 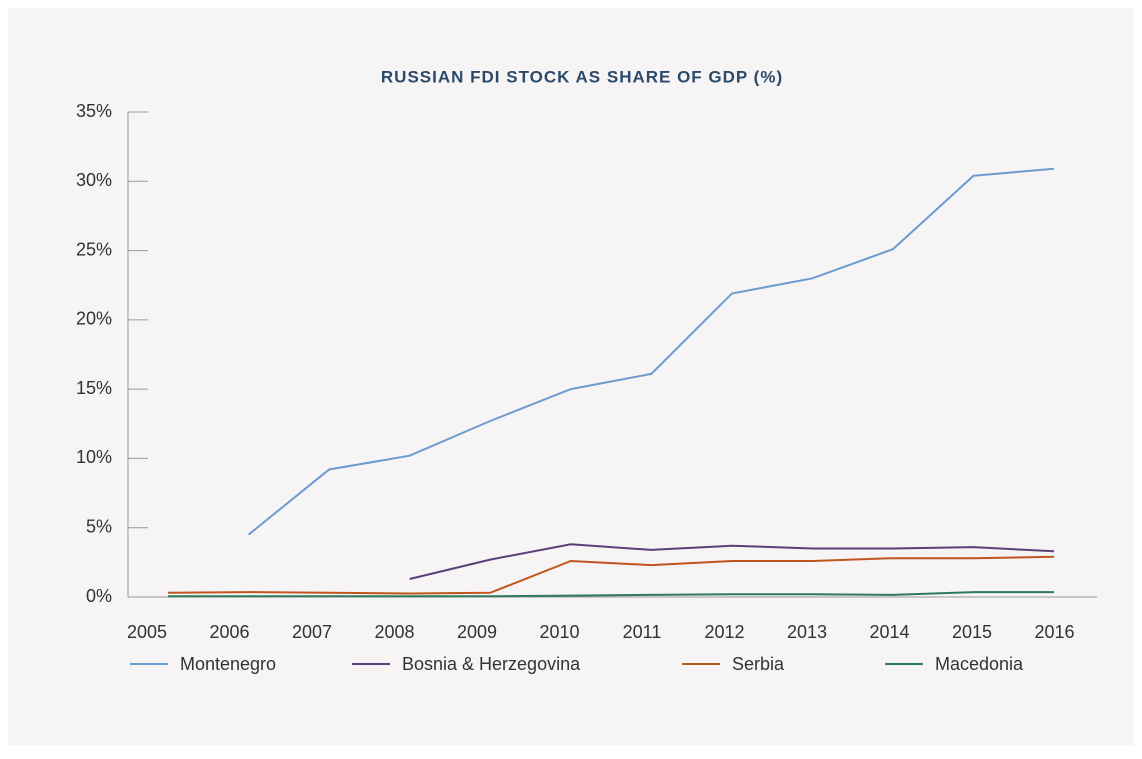 What do you see at coordinates (94, 319) in the screenshot?
I see `y-tick-label: 20%` at bounding box center [94, 319].